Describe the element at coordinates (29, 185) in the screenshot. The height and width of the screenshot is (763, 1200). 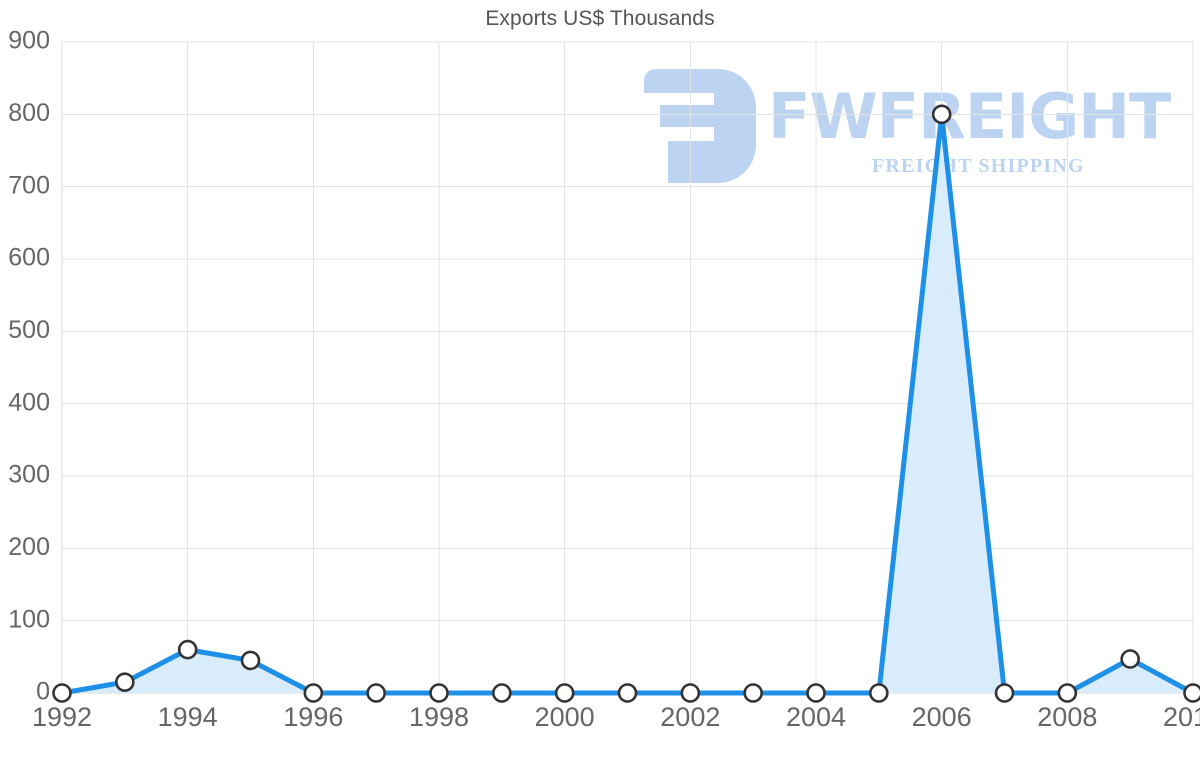
I see `y-axis-tick-label: 700` at that location.